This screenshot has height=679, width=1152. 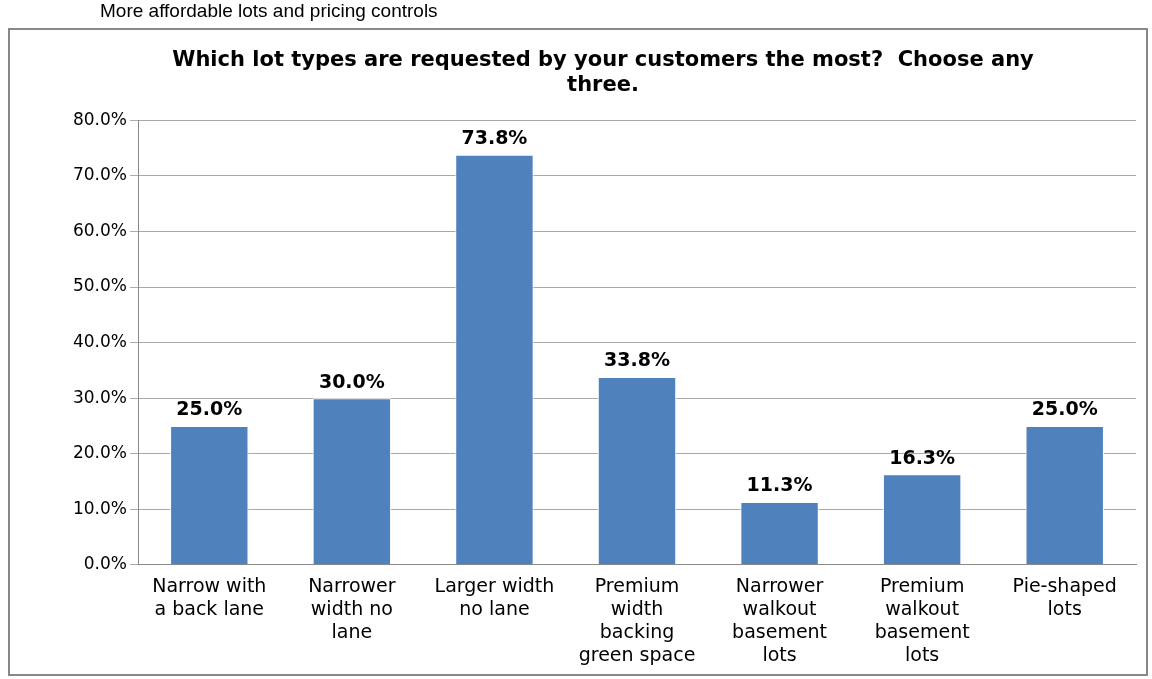 What do you see at coordinates (494, 137) in the screenshot?
I see `data-label: 73.8%` at bounding box center [494, 137].